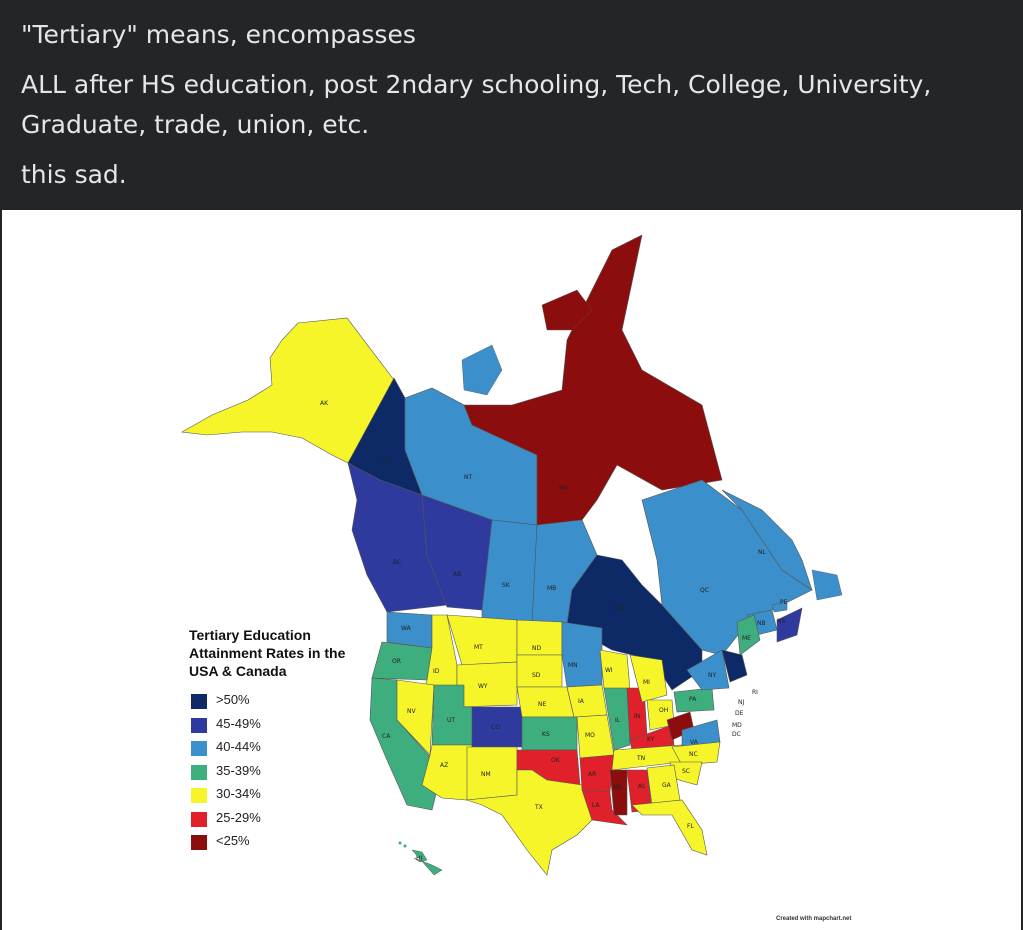 This screenshot has height=930, width=1023. I want to click on region-ky, so click(652, 737).